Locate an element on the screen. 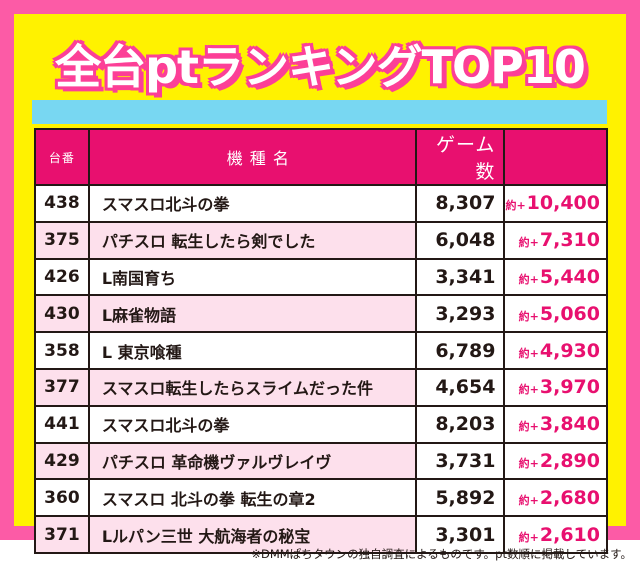 The height and width of the screenshot is (570, 640). machine-number: 377 is located at coordinates (62, 387).